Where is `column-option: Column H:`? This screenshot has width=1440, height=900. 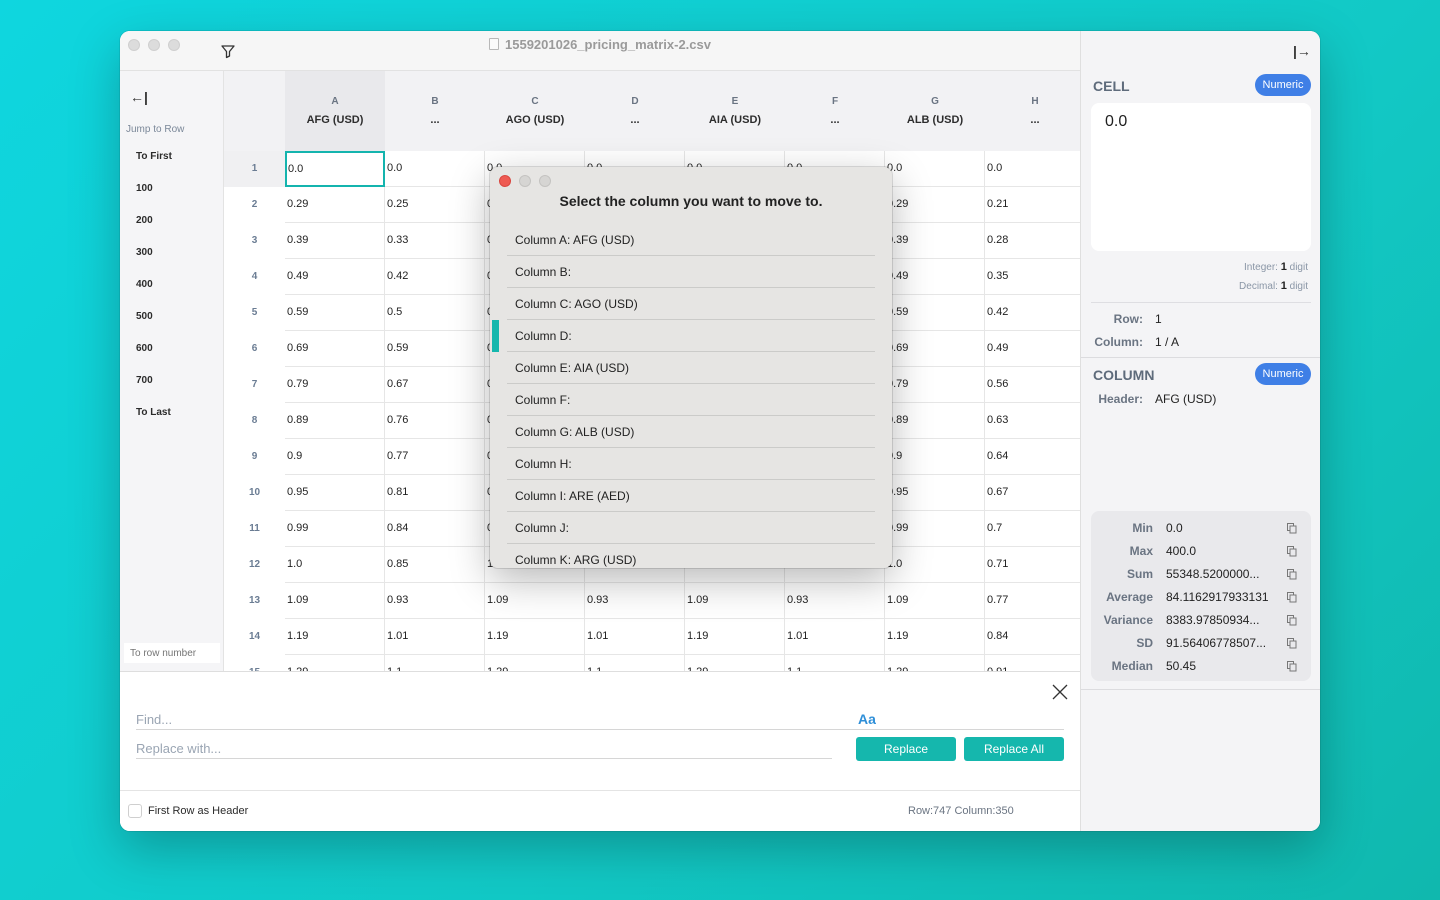
column-option: Column H: is located at coordinates (691, 464).